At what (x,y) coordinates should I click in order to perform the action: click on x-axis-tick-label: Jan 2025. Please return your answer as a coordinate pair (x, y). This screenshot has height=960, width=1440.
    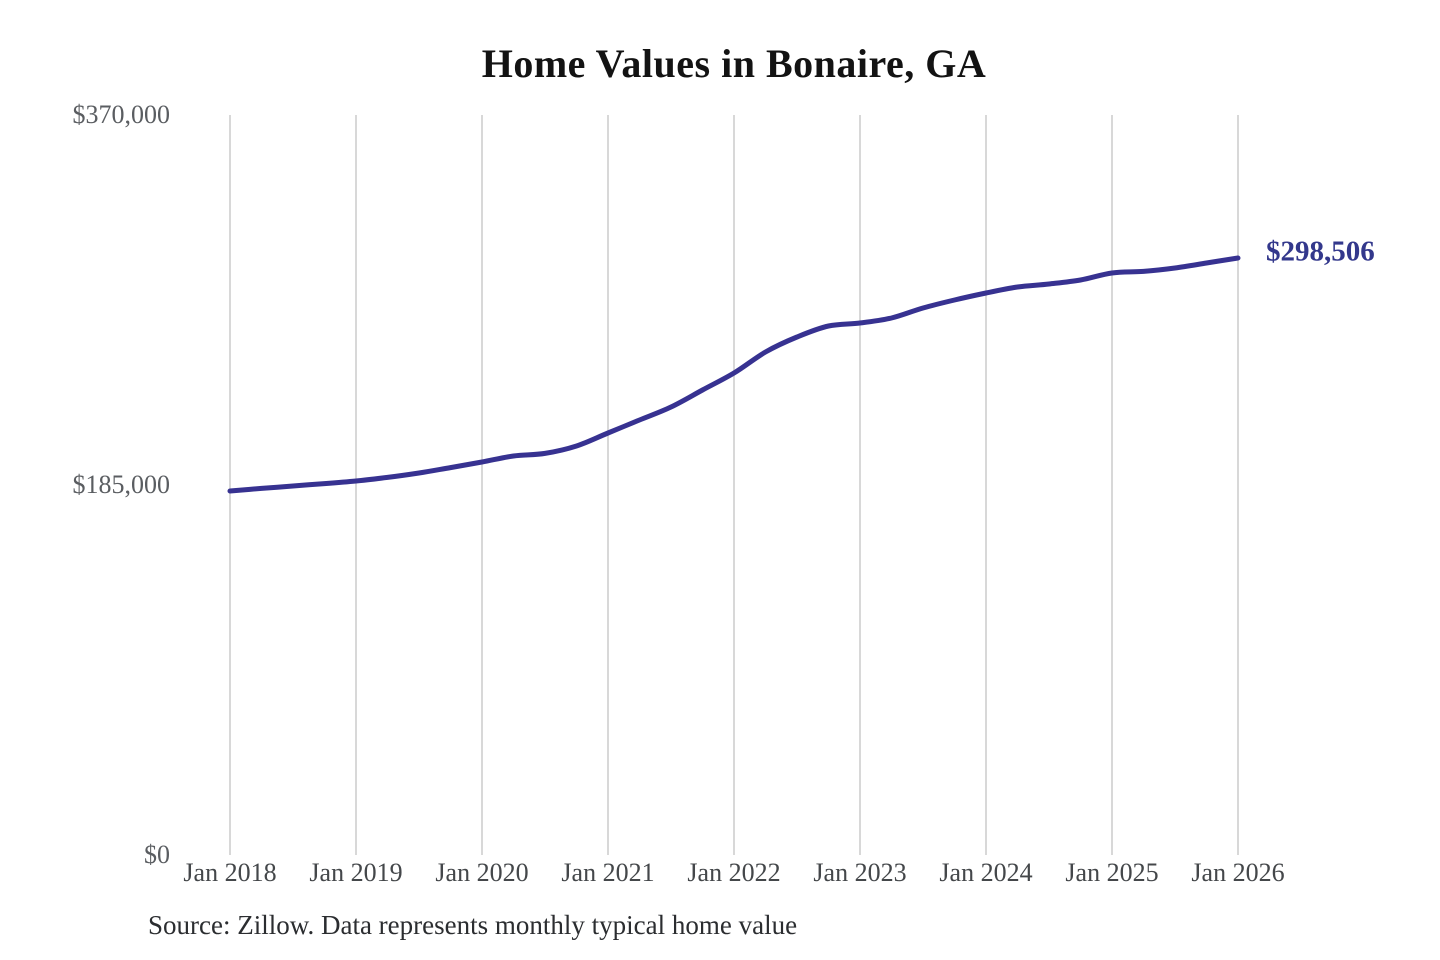
    Looking at the image, I should click on (1112, 872).